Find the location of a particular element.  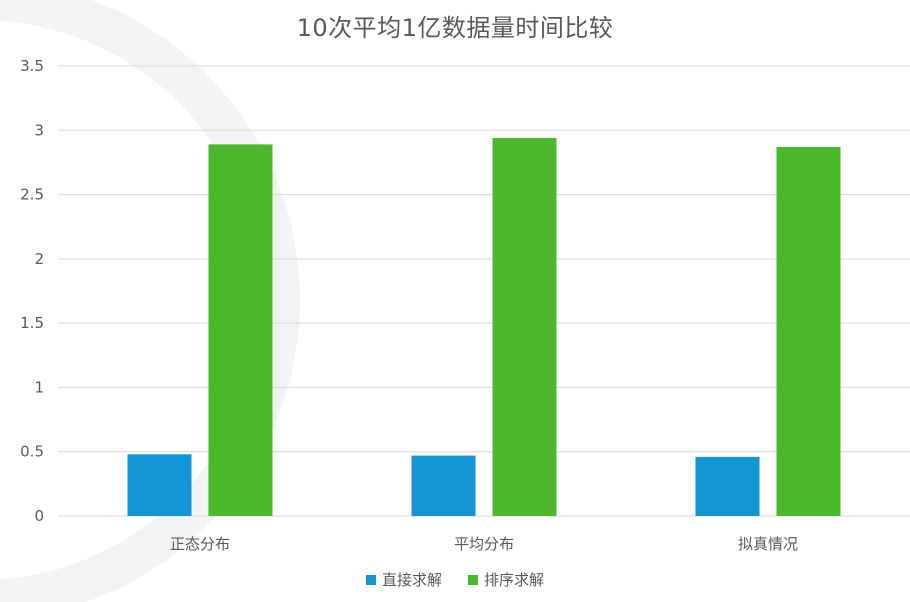

y-tick-label: 3.5 is located at coordinates (32, 66).